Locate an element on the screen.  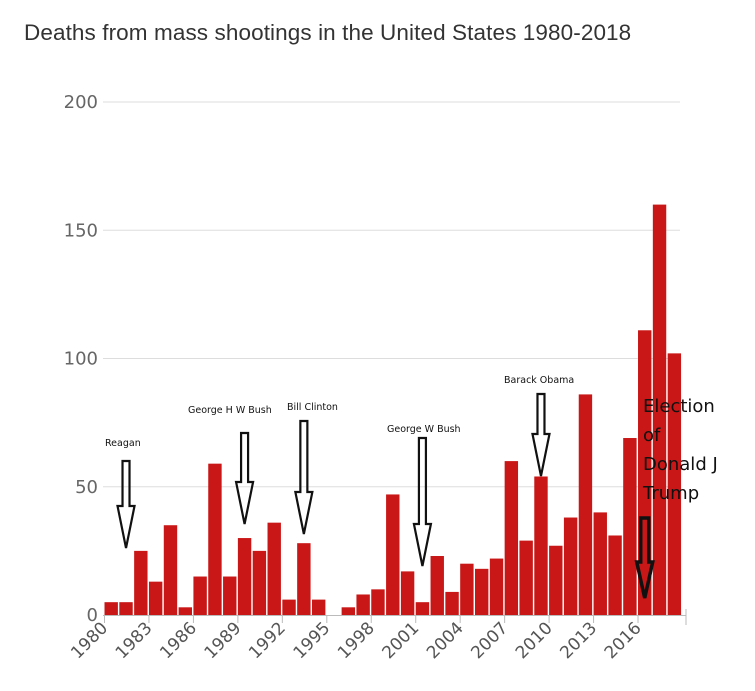
bar-2003 is located at coordinates (452, 603).